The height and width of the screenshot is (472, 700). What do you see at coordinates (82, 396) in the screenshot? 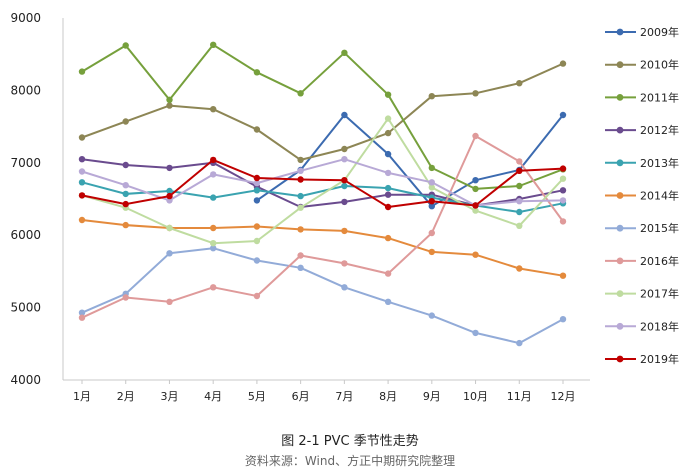
I see `x-tick-label: 1月` at bounding box center [82, 396].